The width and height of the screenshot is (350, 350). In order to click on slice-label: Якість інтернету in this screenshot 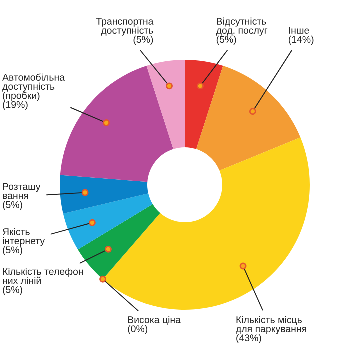, I will do `click(24, 237)`.